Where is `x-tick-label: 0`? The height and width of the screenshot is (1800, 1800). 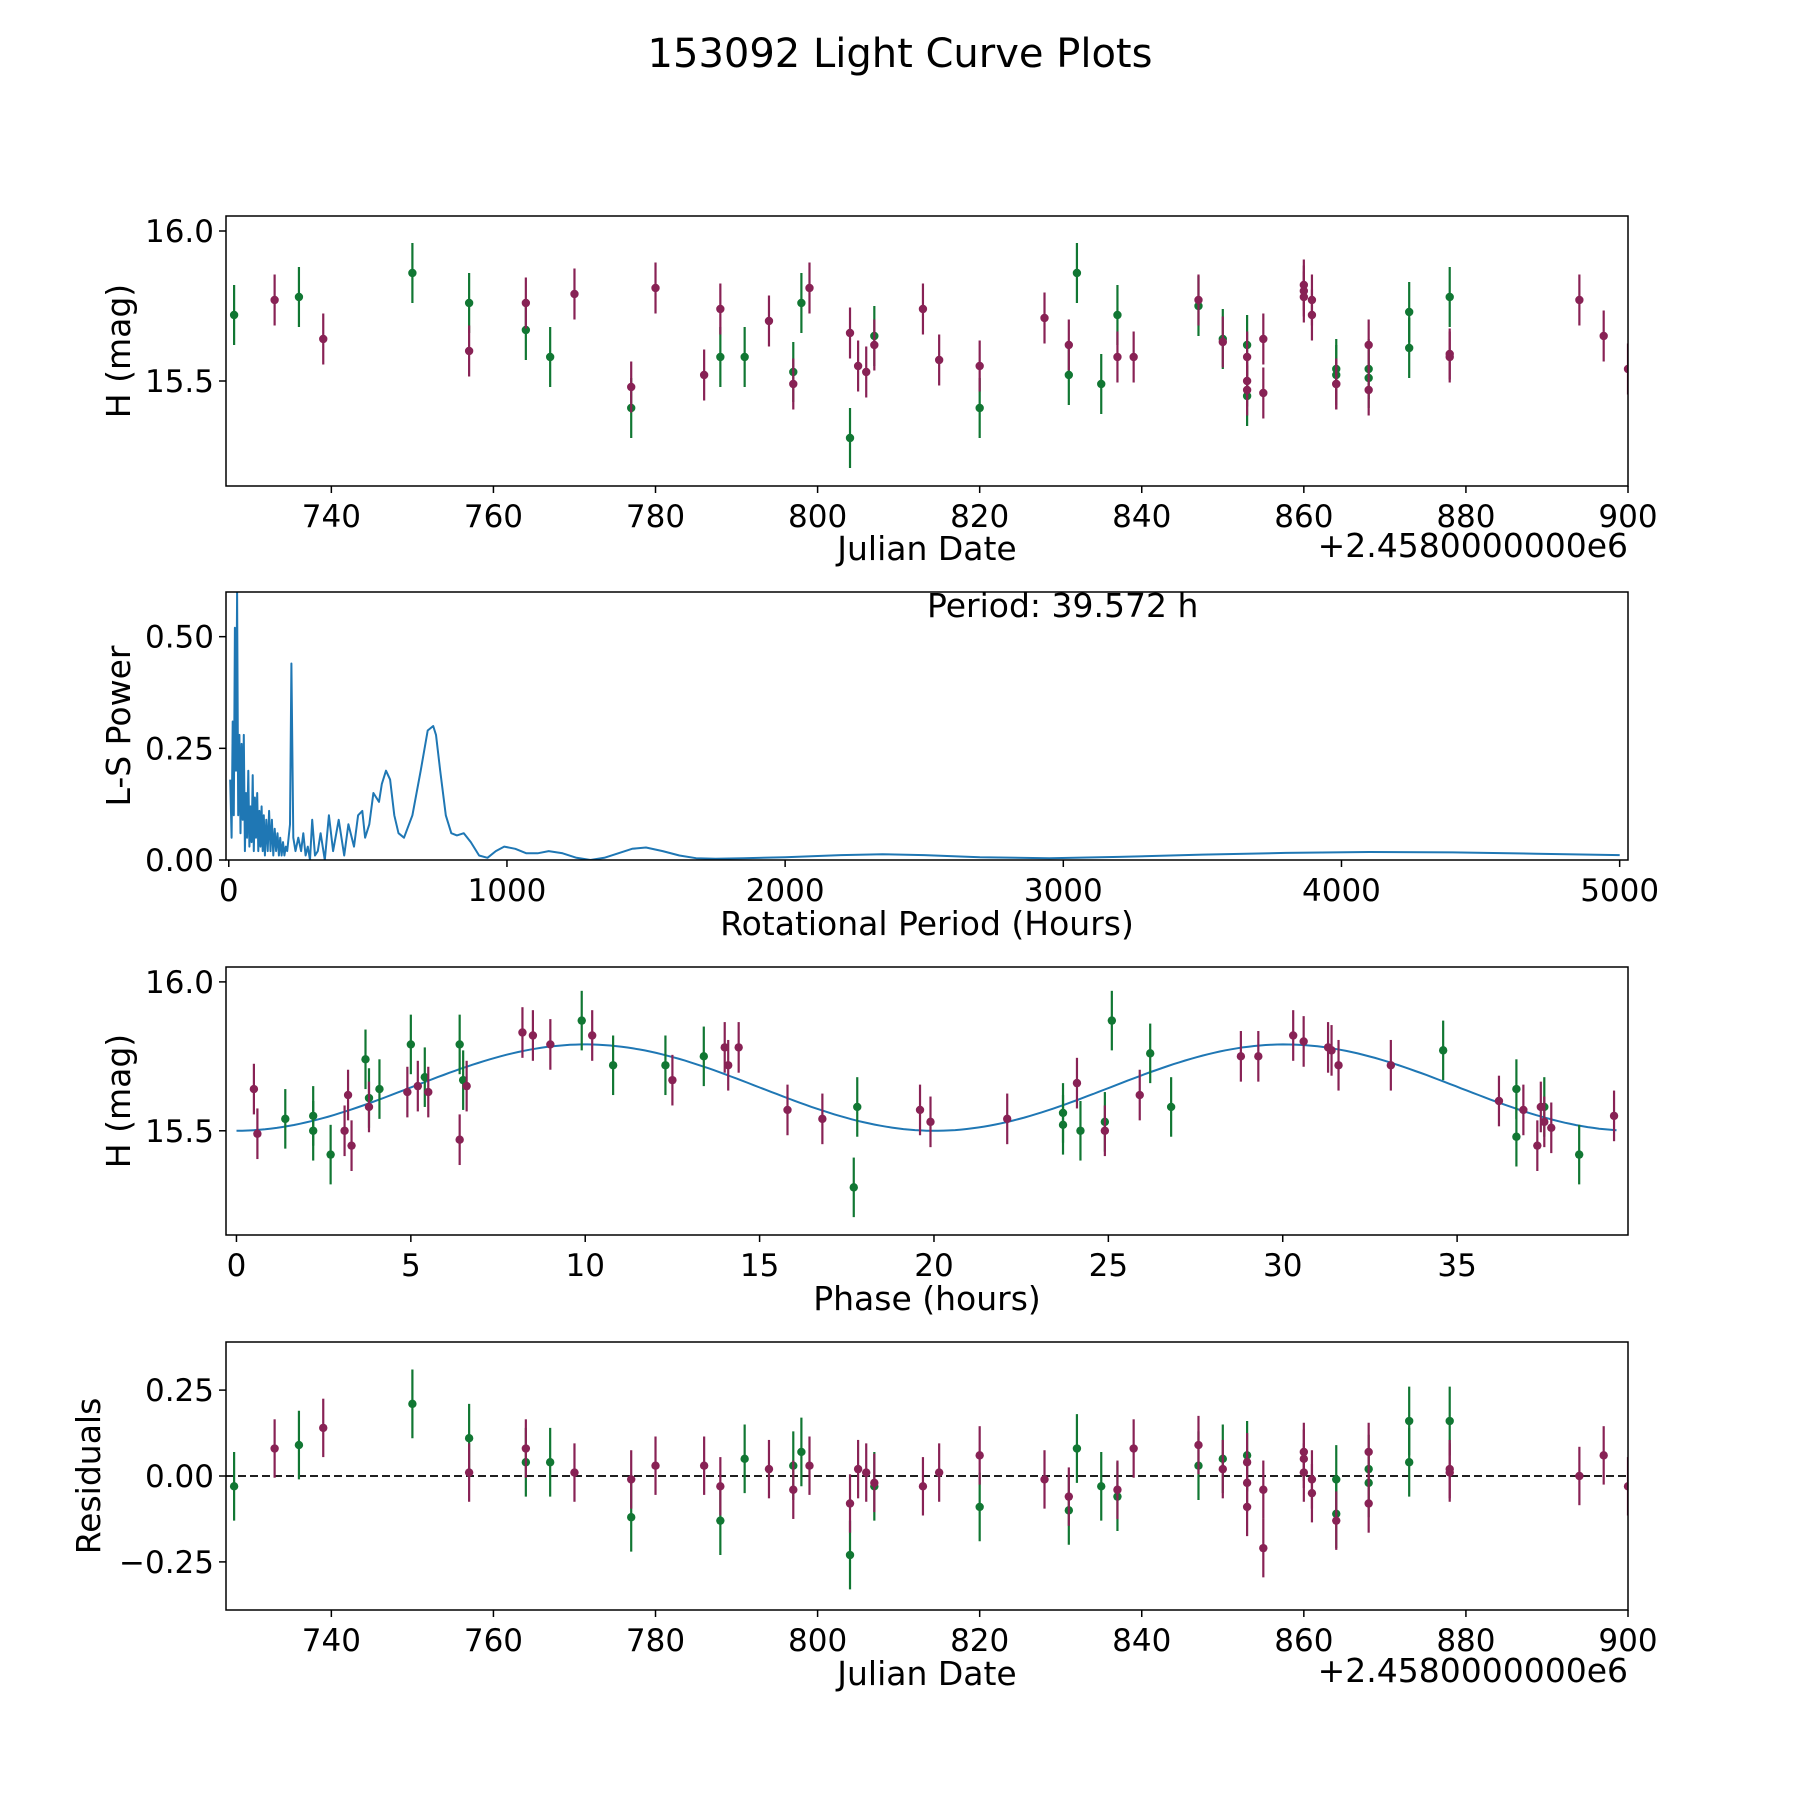
x-tick-label: 0 is located at coordinates (237, 1266).